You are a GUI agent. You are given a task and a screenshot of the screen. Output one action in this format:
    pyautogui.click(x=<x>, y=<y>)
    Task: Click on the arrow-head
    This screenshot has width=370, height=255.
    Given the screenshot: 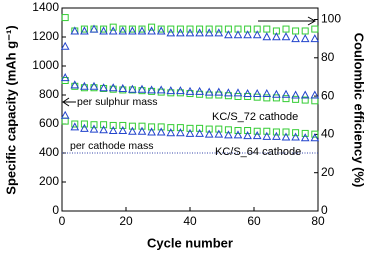 What is the action you would take?
    pyautogui.click(x=312, y=21)
    